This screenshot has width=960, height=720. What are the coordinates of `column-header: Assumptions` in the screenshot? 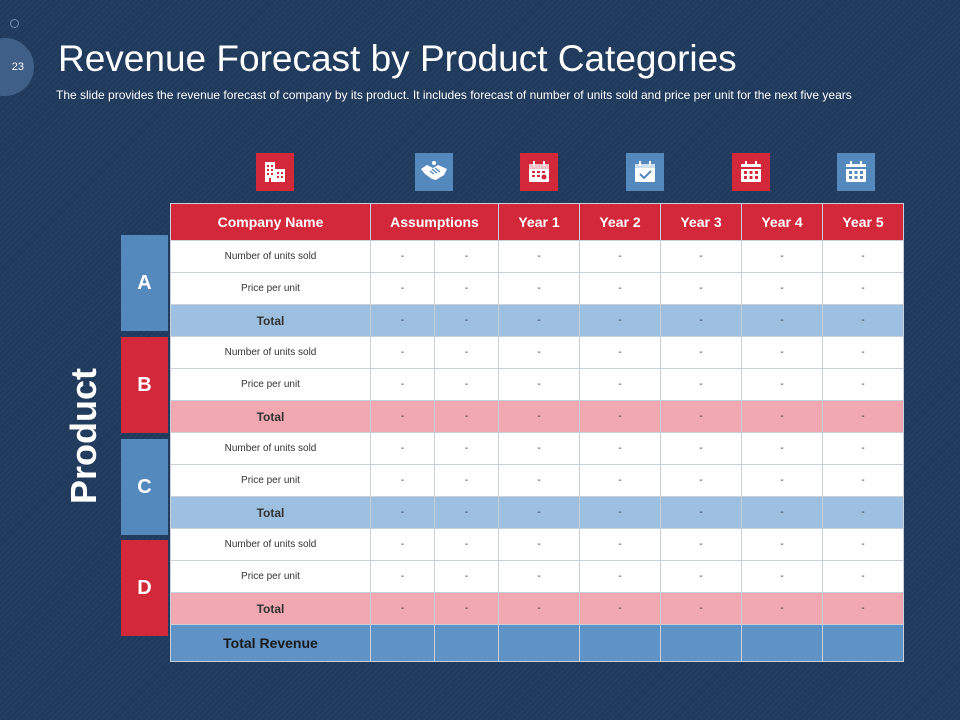 It's located at (434, 222).